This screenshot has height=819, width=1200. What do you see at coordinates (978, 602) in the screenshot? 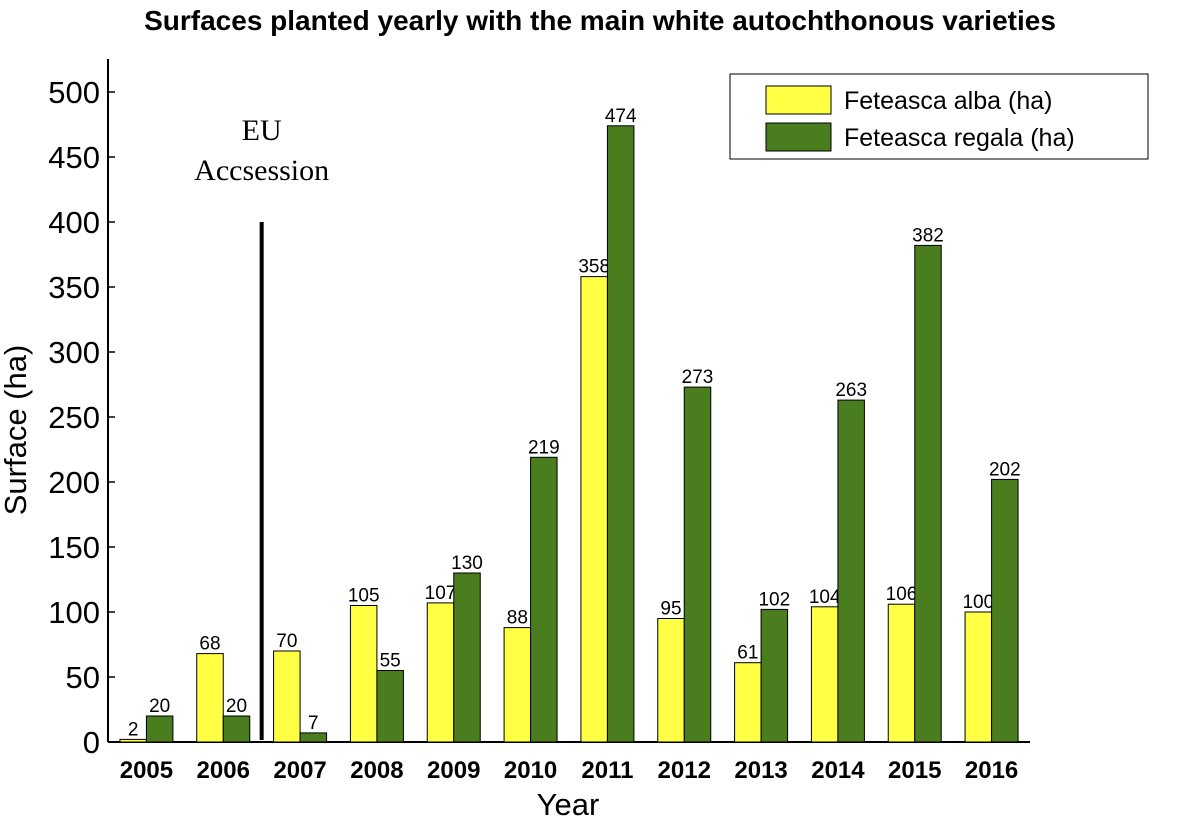
I see `data-label: 100` at bounding box center [978, 602].